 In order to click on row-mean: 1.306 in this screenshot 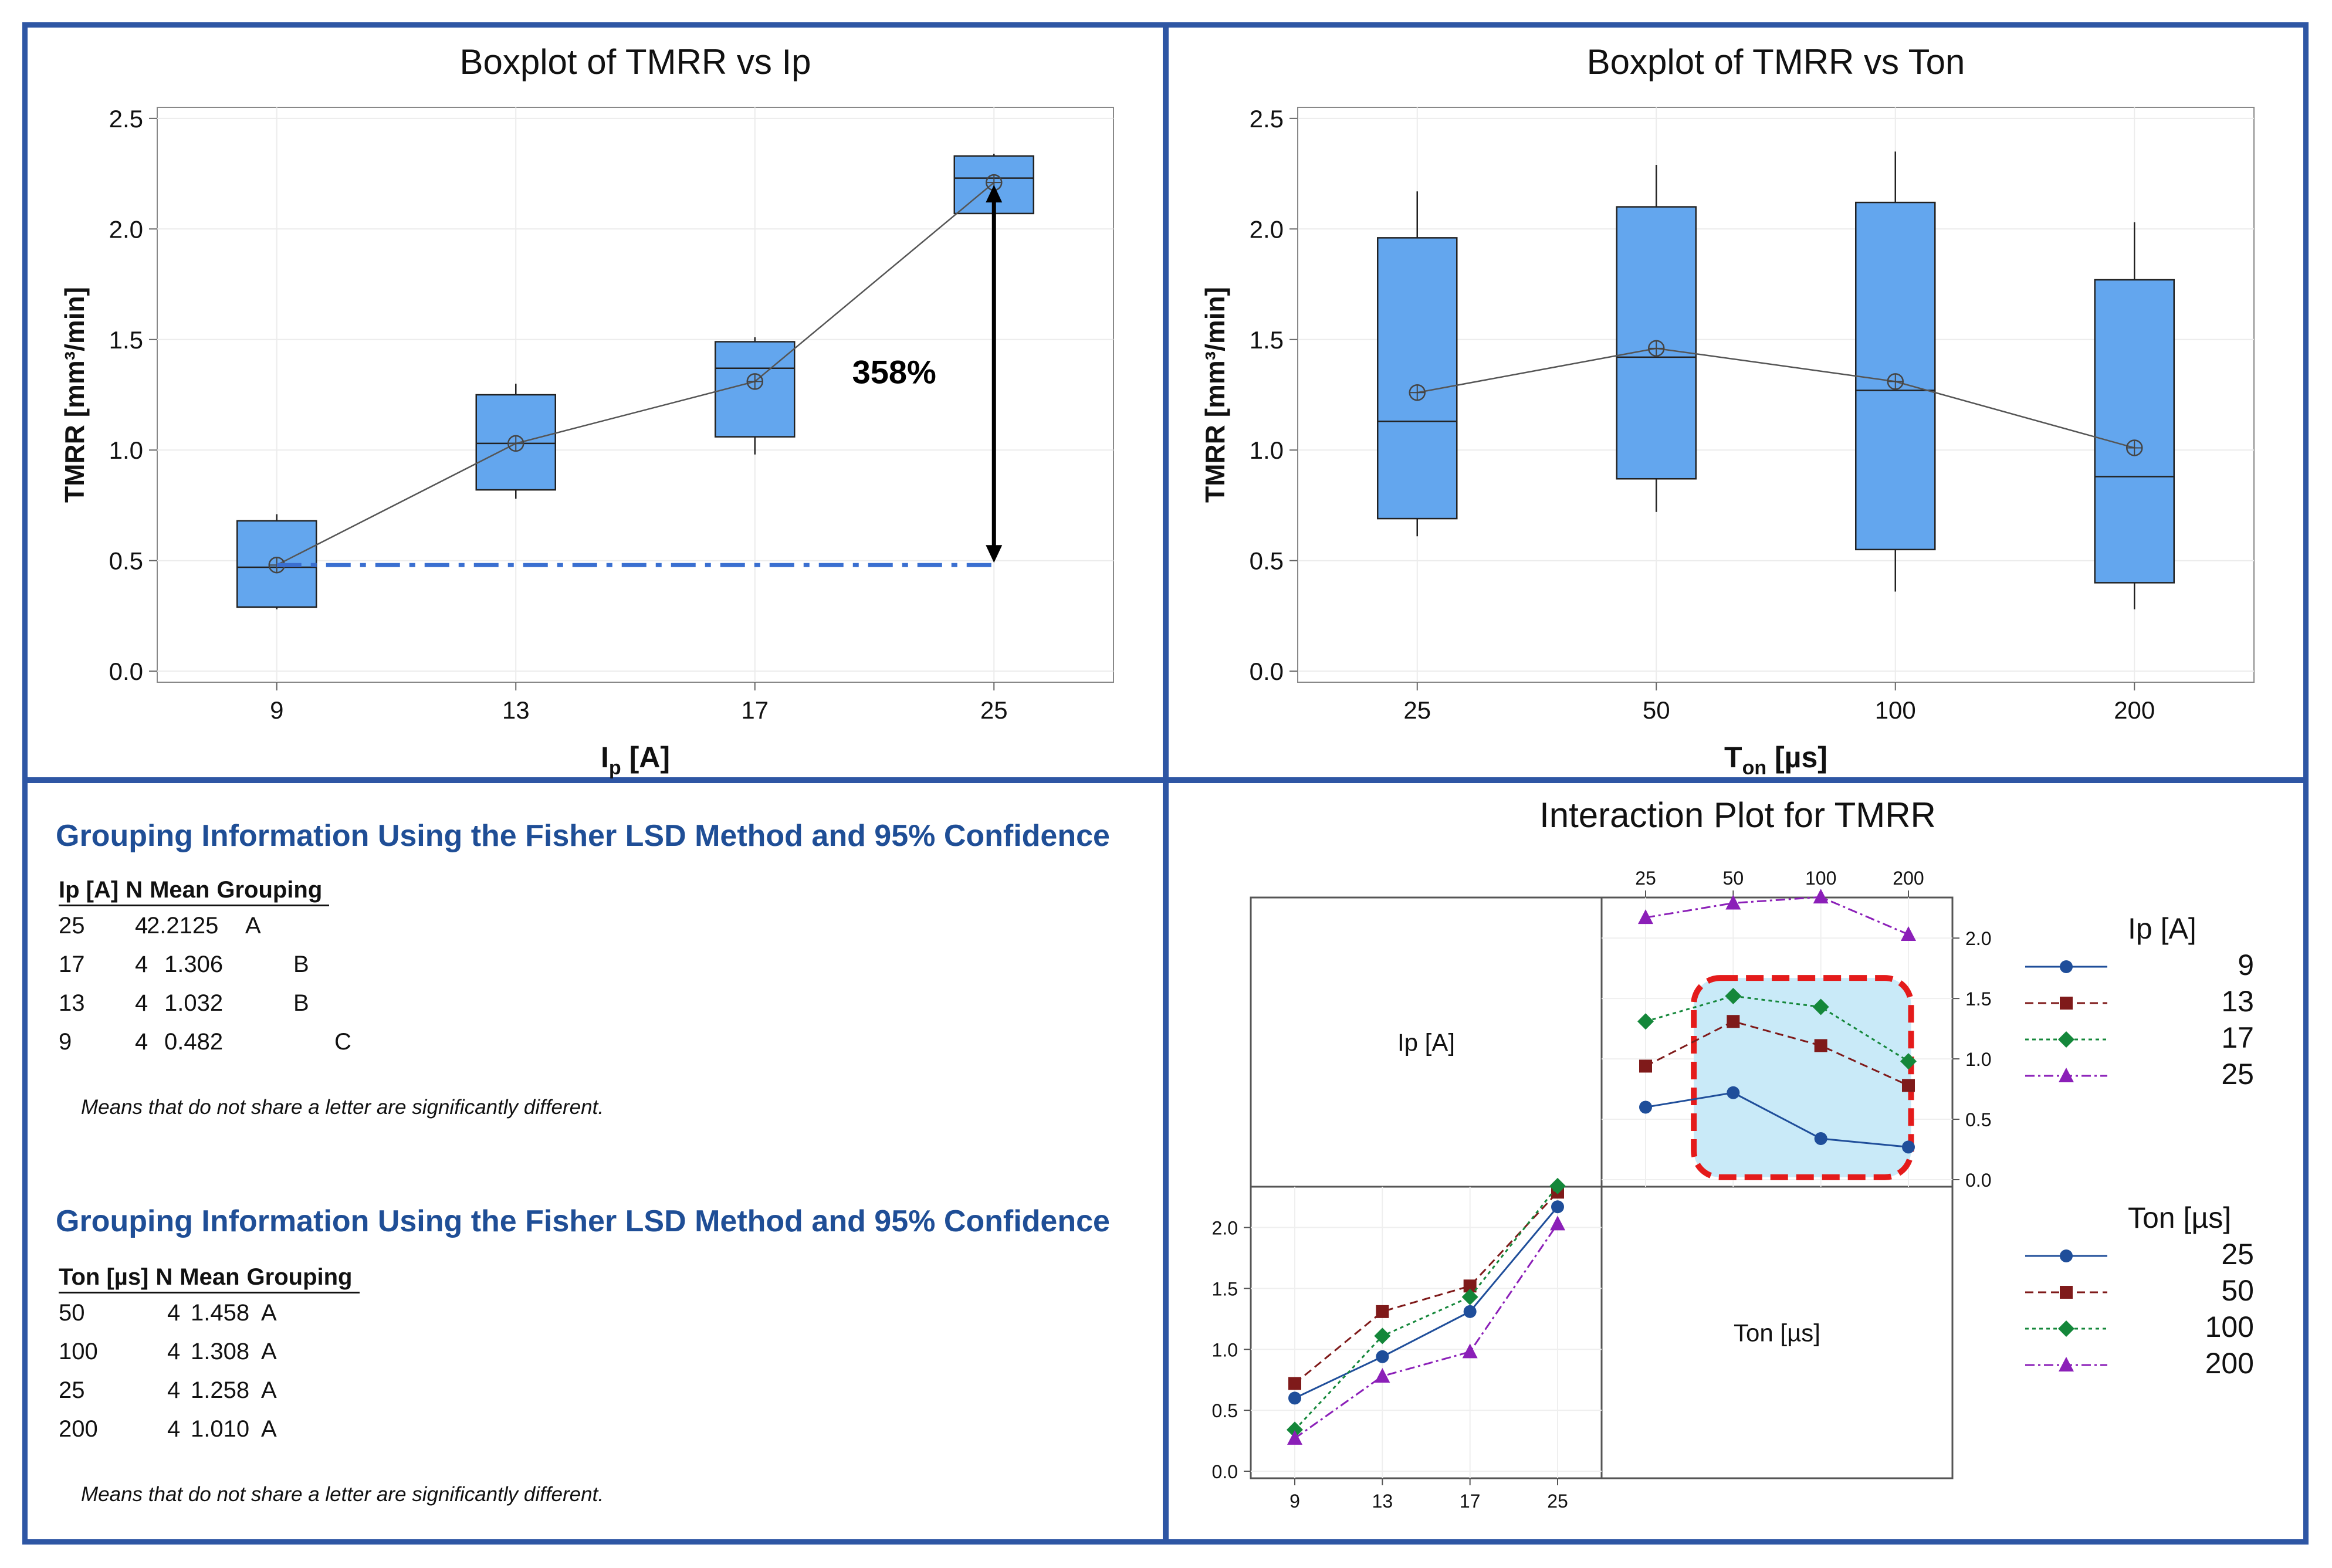, I will do `click(194, 964)`.